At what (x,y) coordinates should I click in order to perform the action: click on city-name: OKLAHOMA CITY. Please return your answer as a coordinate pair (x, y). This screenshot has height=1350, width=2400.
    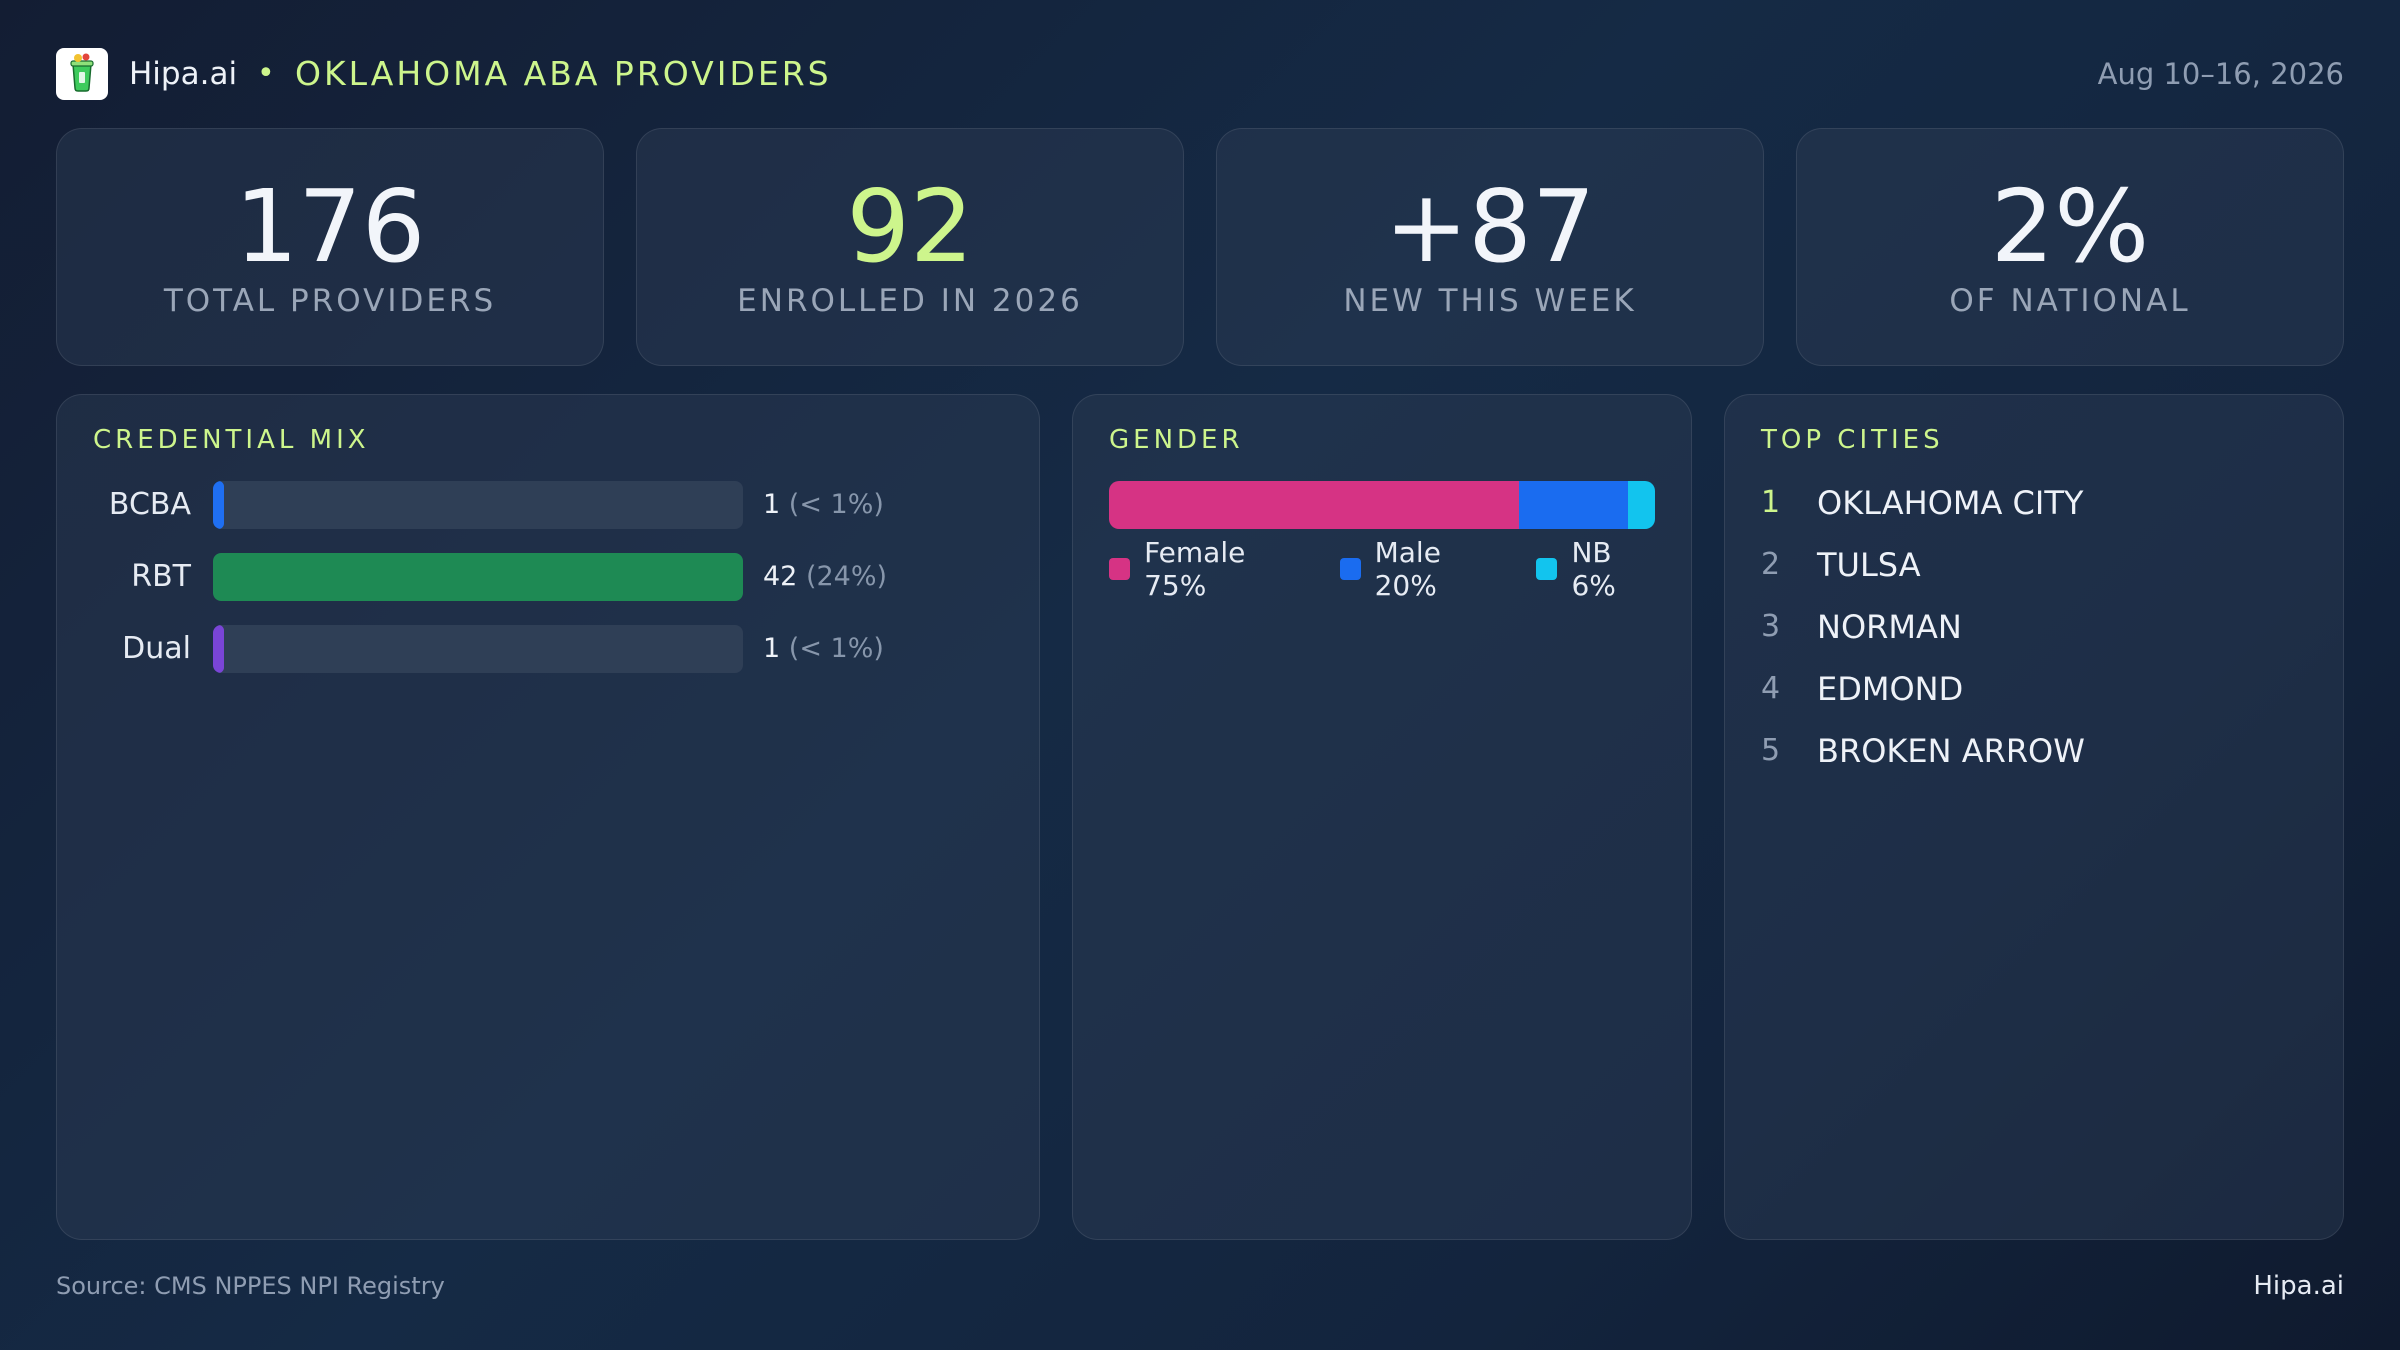
    Looking at the image, I should click on (1950, 503).